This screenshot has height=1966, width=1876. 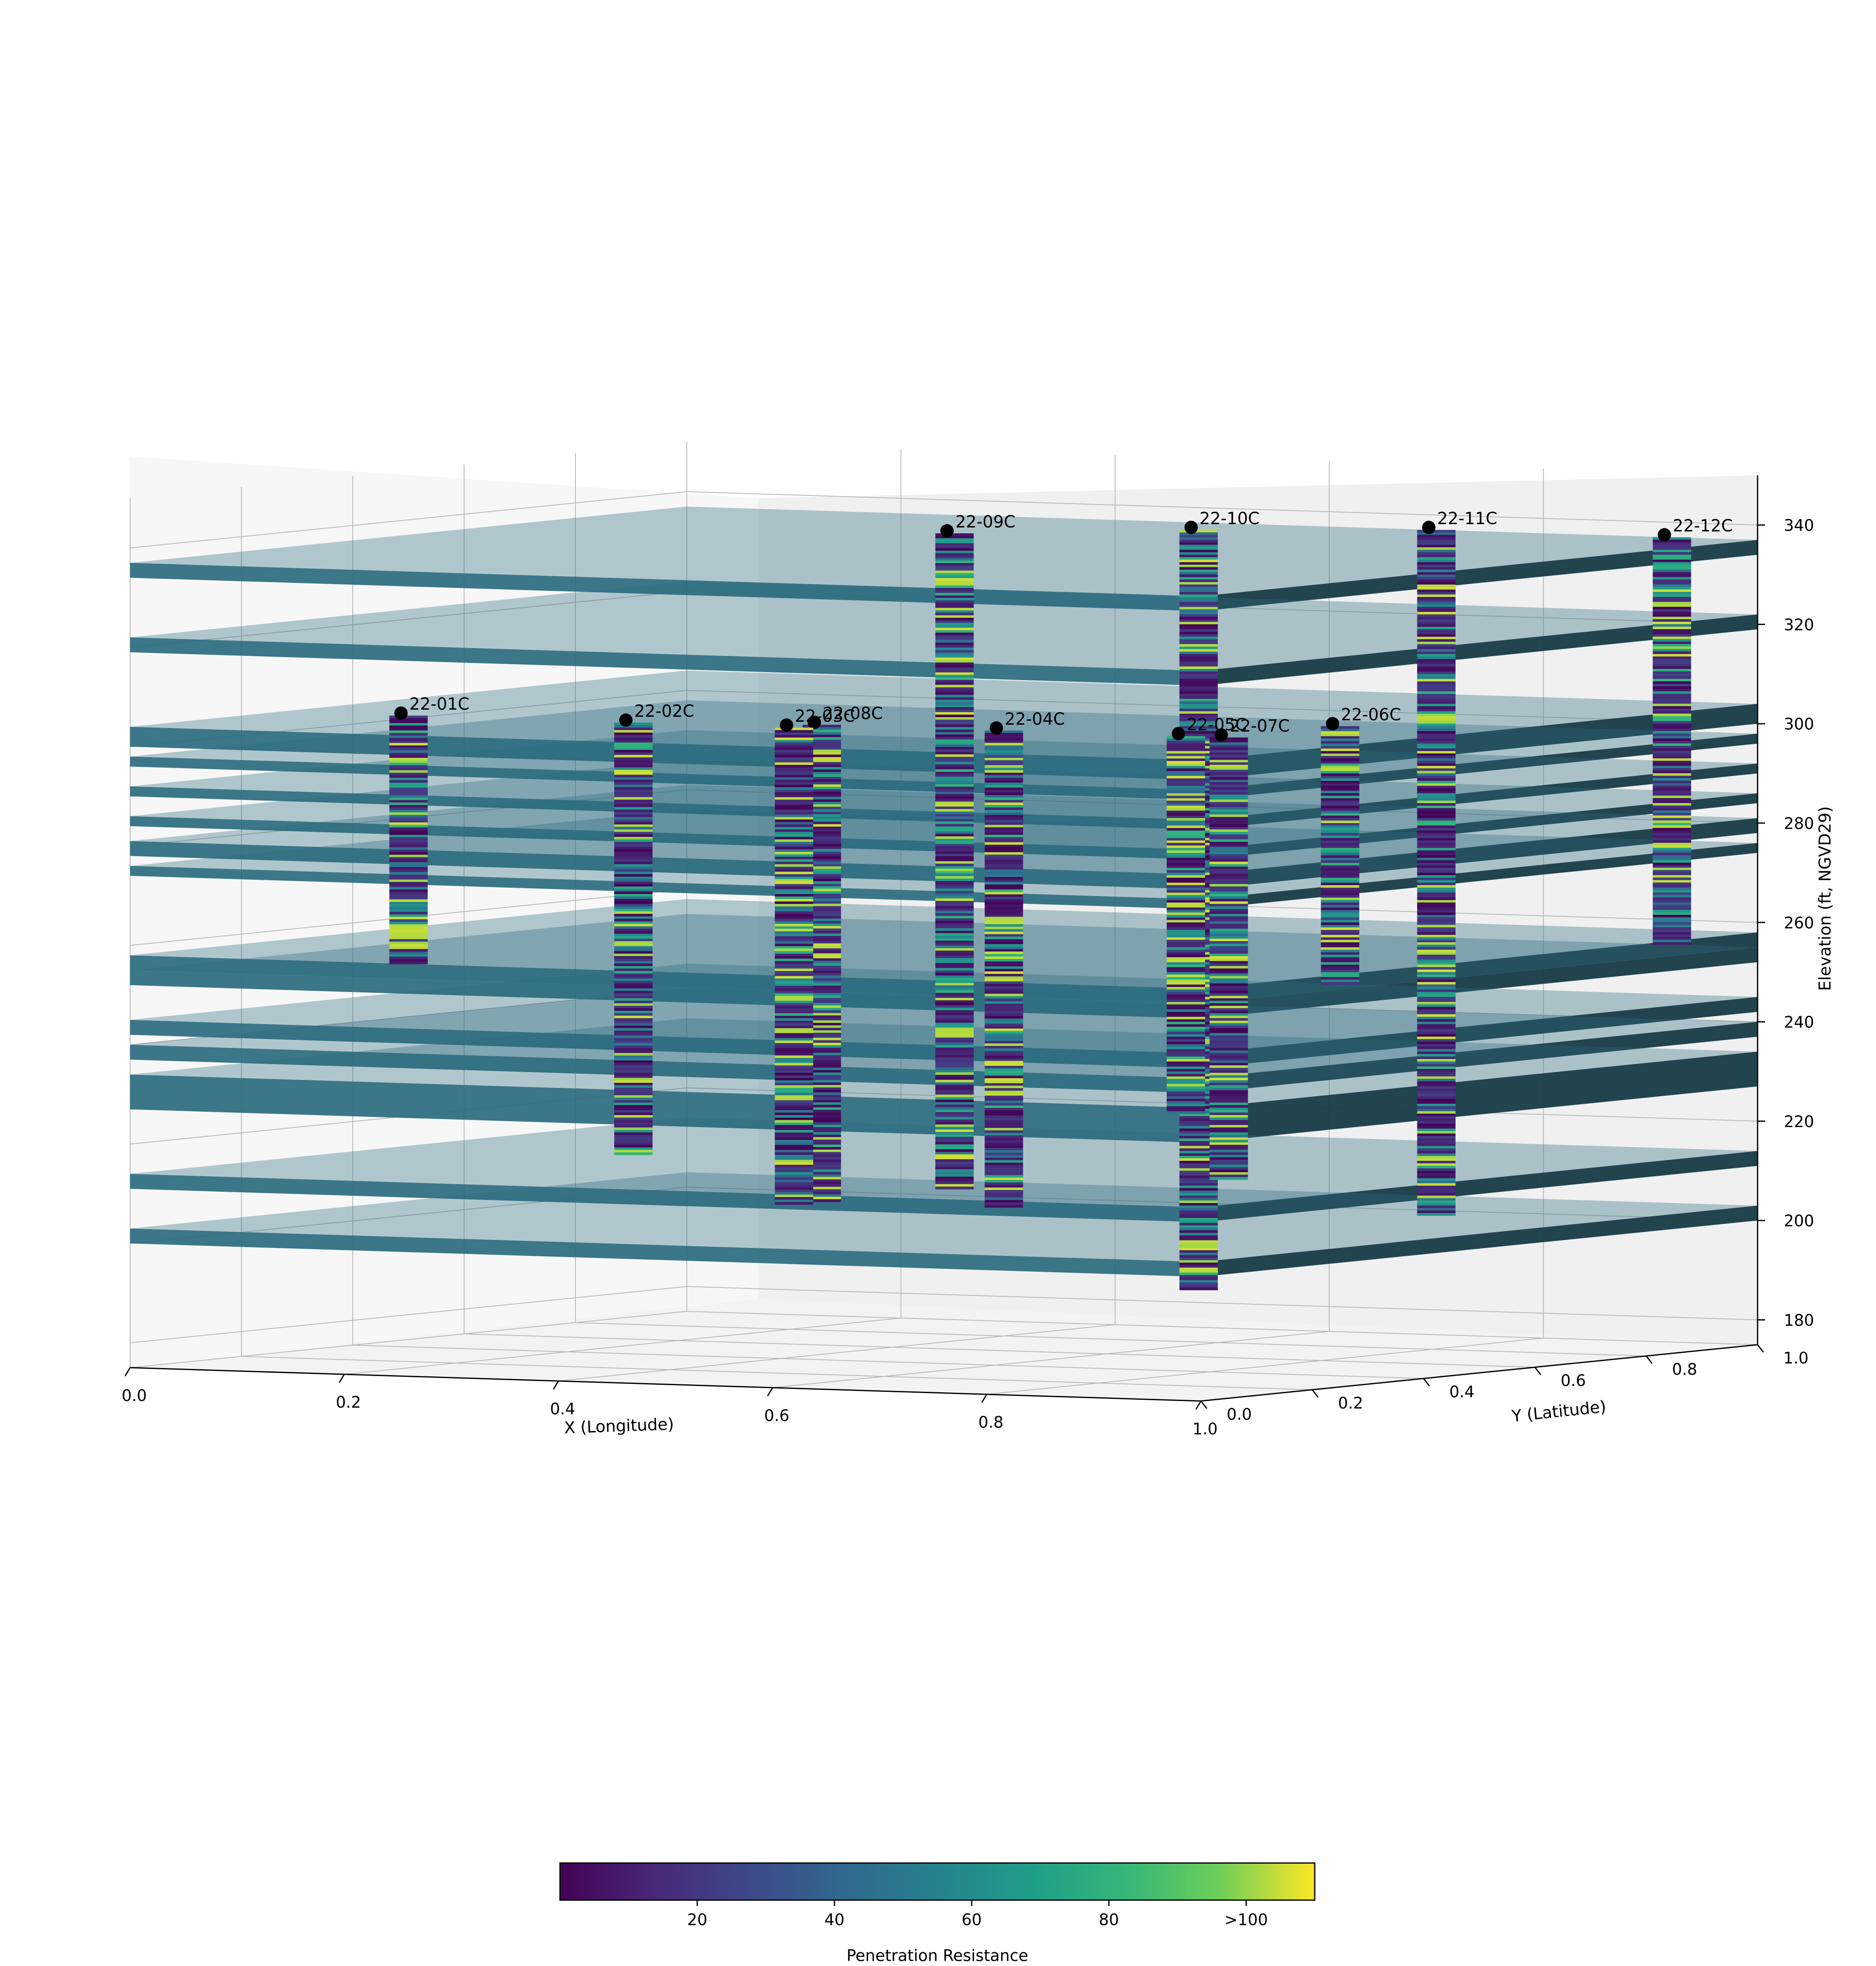 What do you see at coordinates (999, 1350) in the screenshot?
I see `grid-line` at bounding box center [999, 1350].